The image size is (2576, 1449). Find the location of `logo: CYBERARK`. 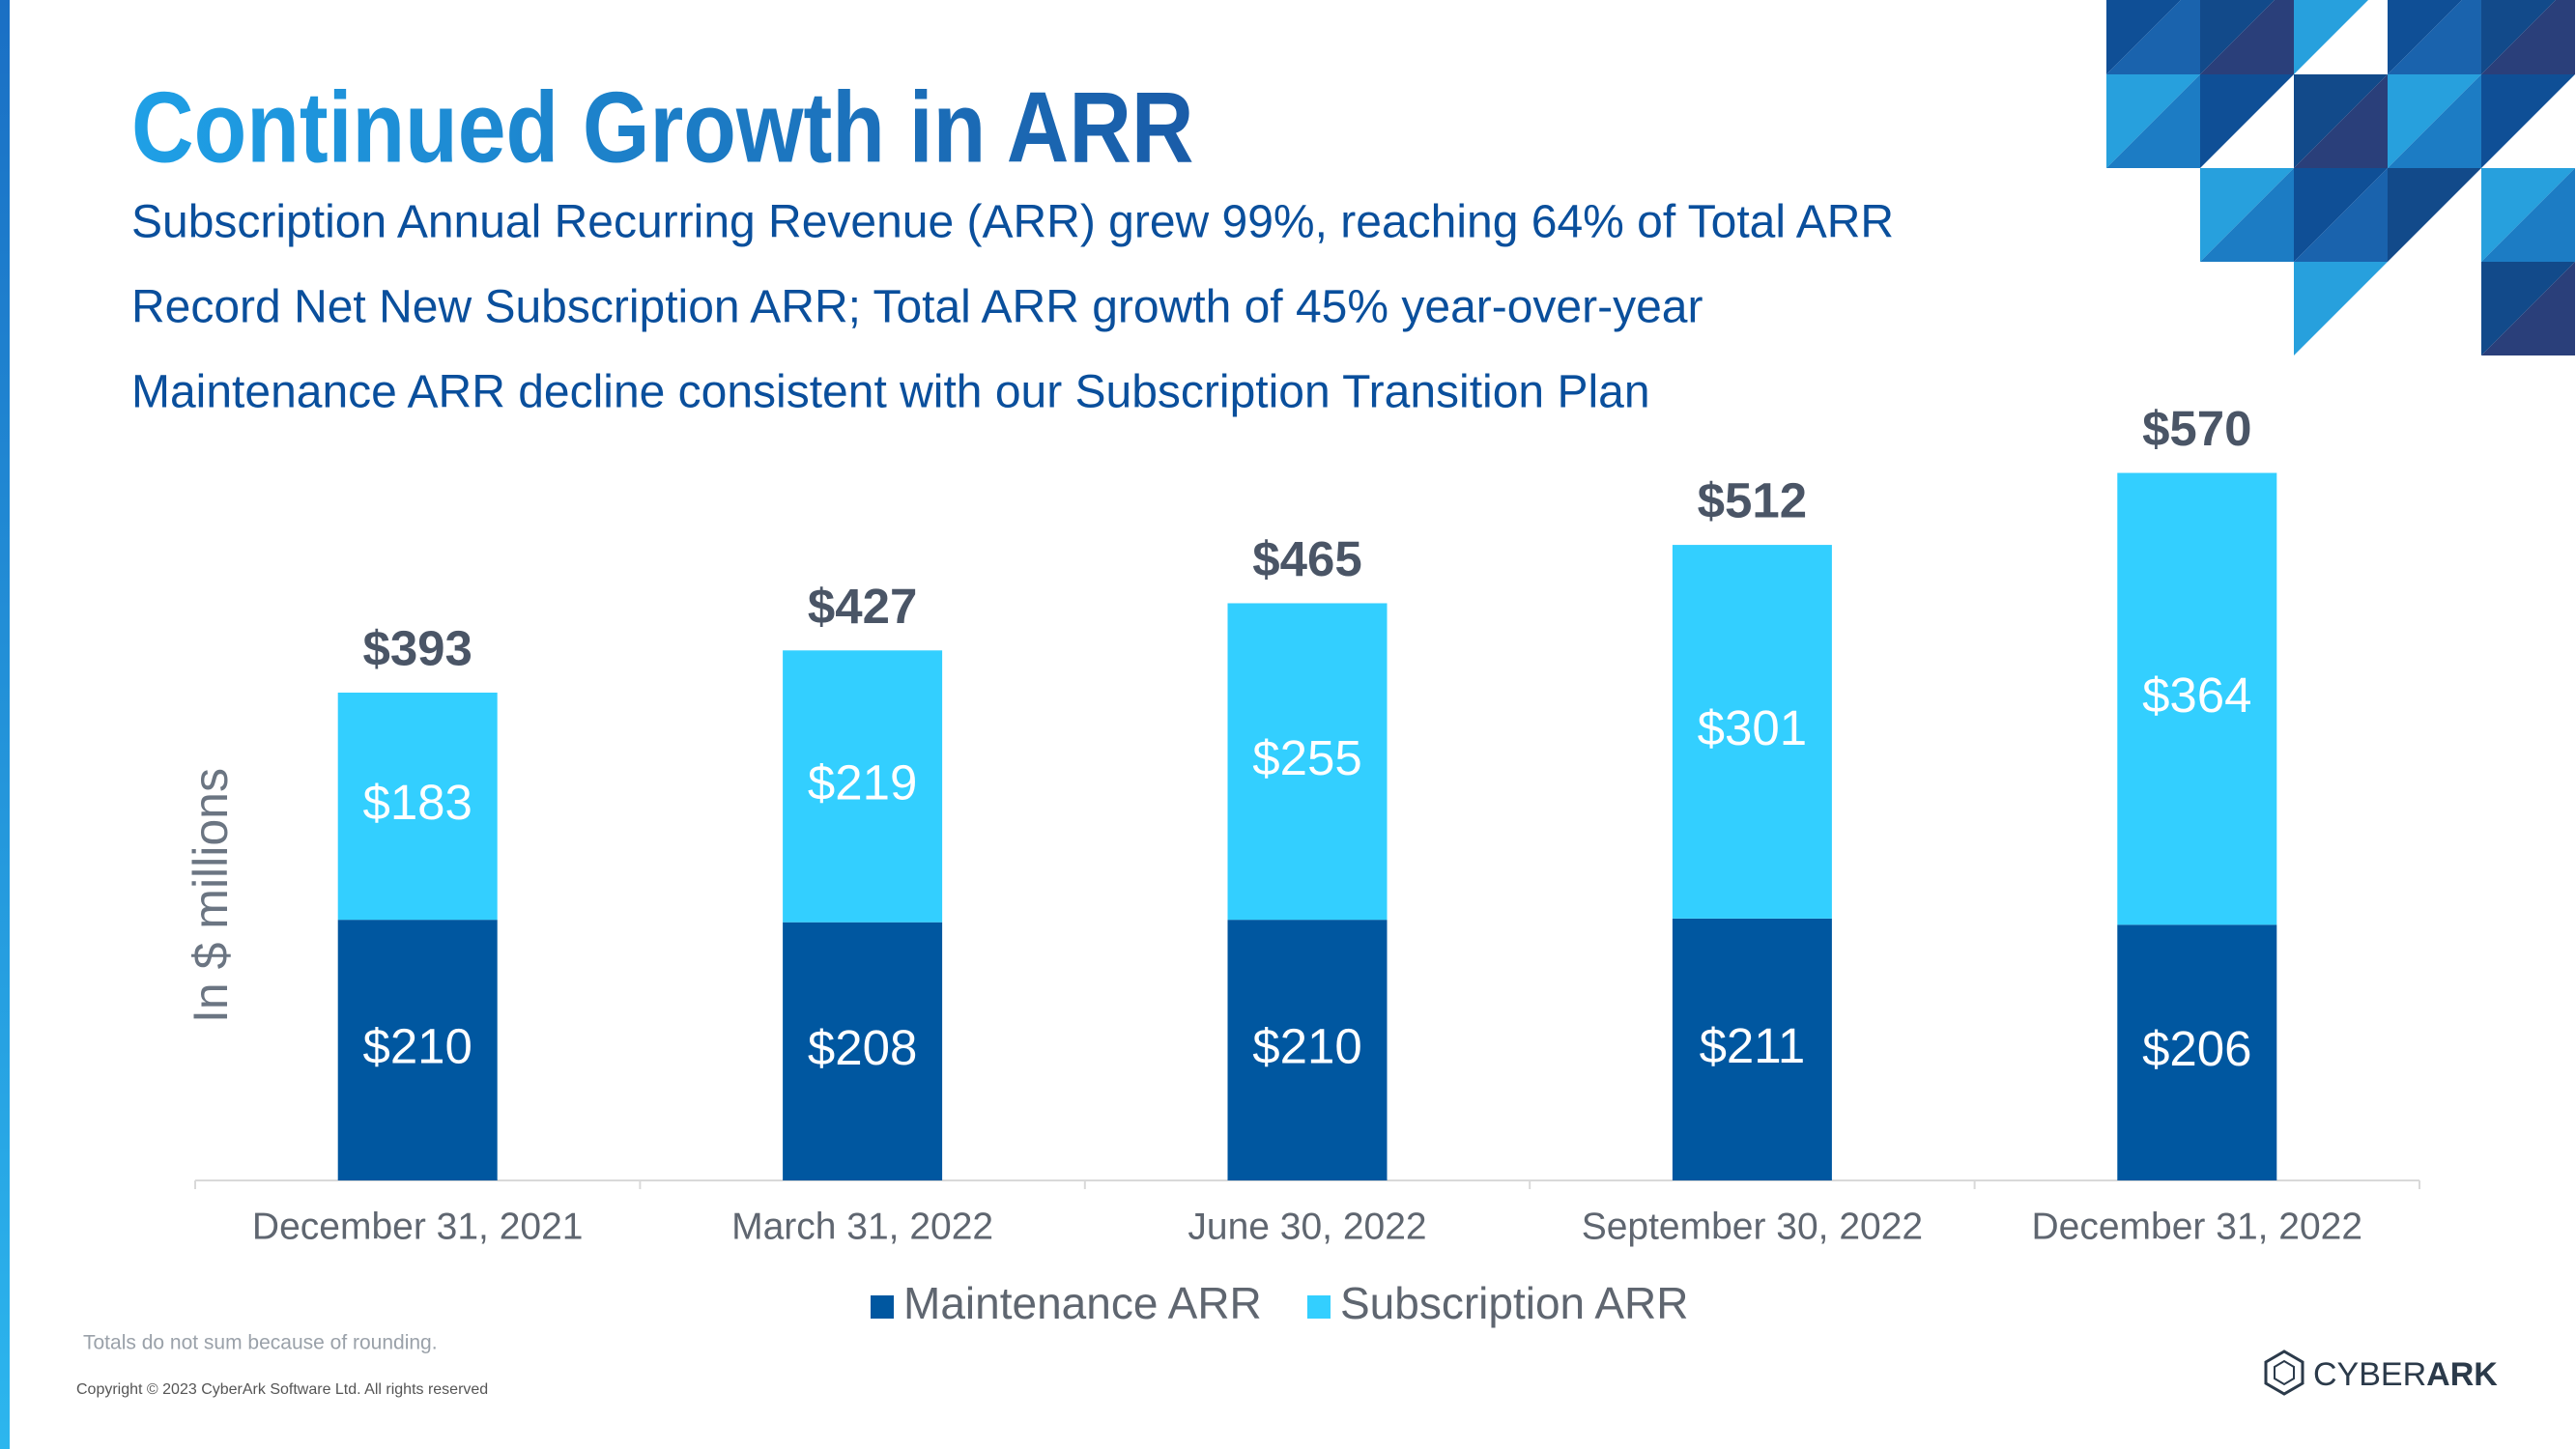

logo: CYBERARK is located at coordinates (2381, 1373).